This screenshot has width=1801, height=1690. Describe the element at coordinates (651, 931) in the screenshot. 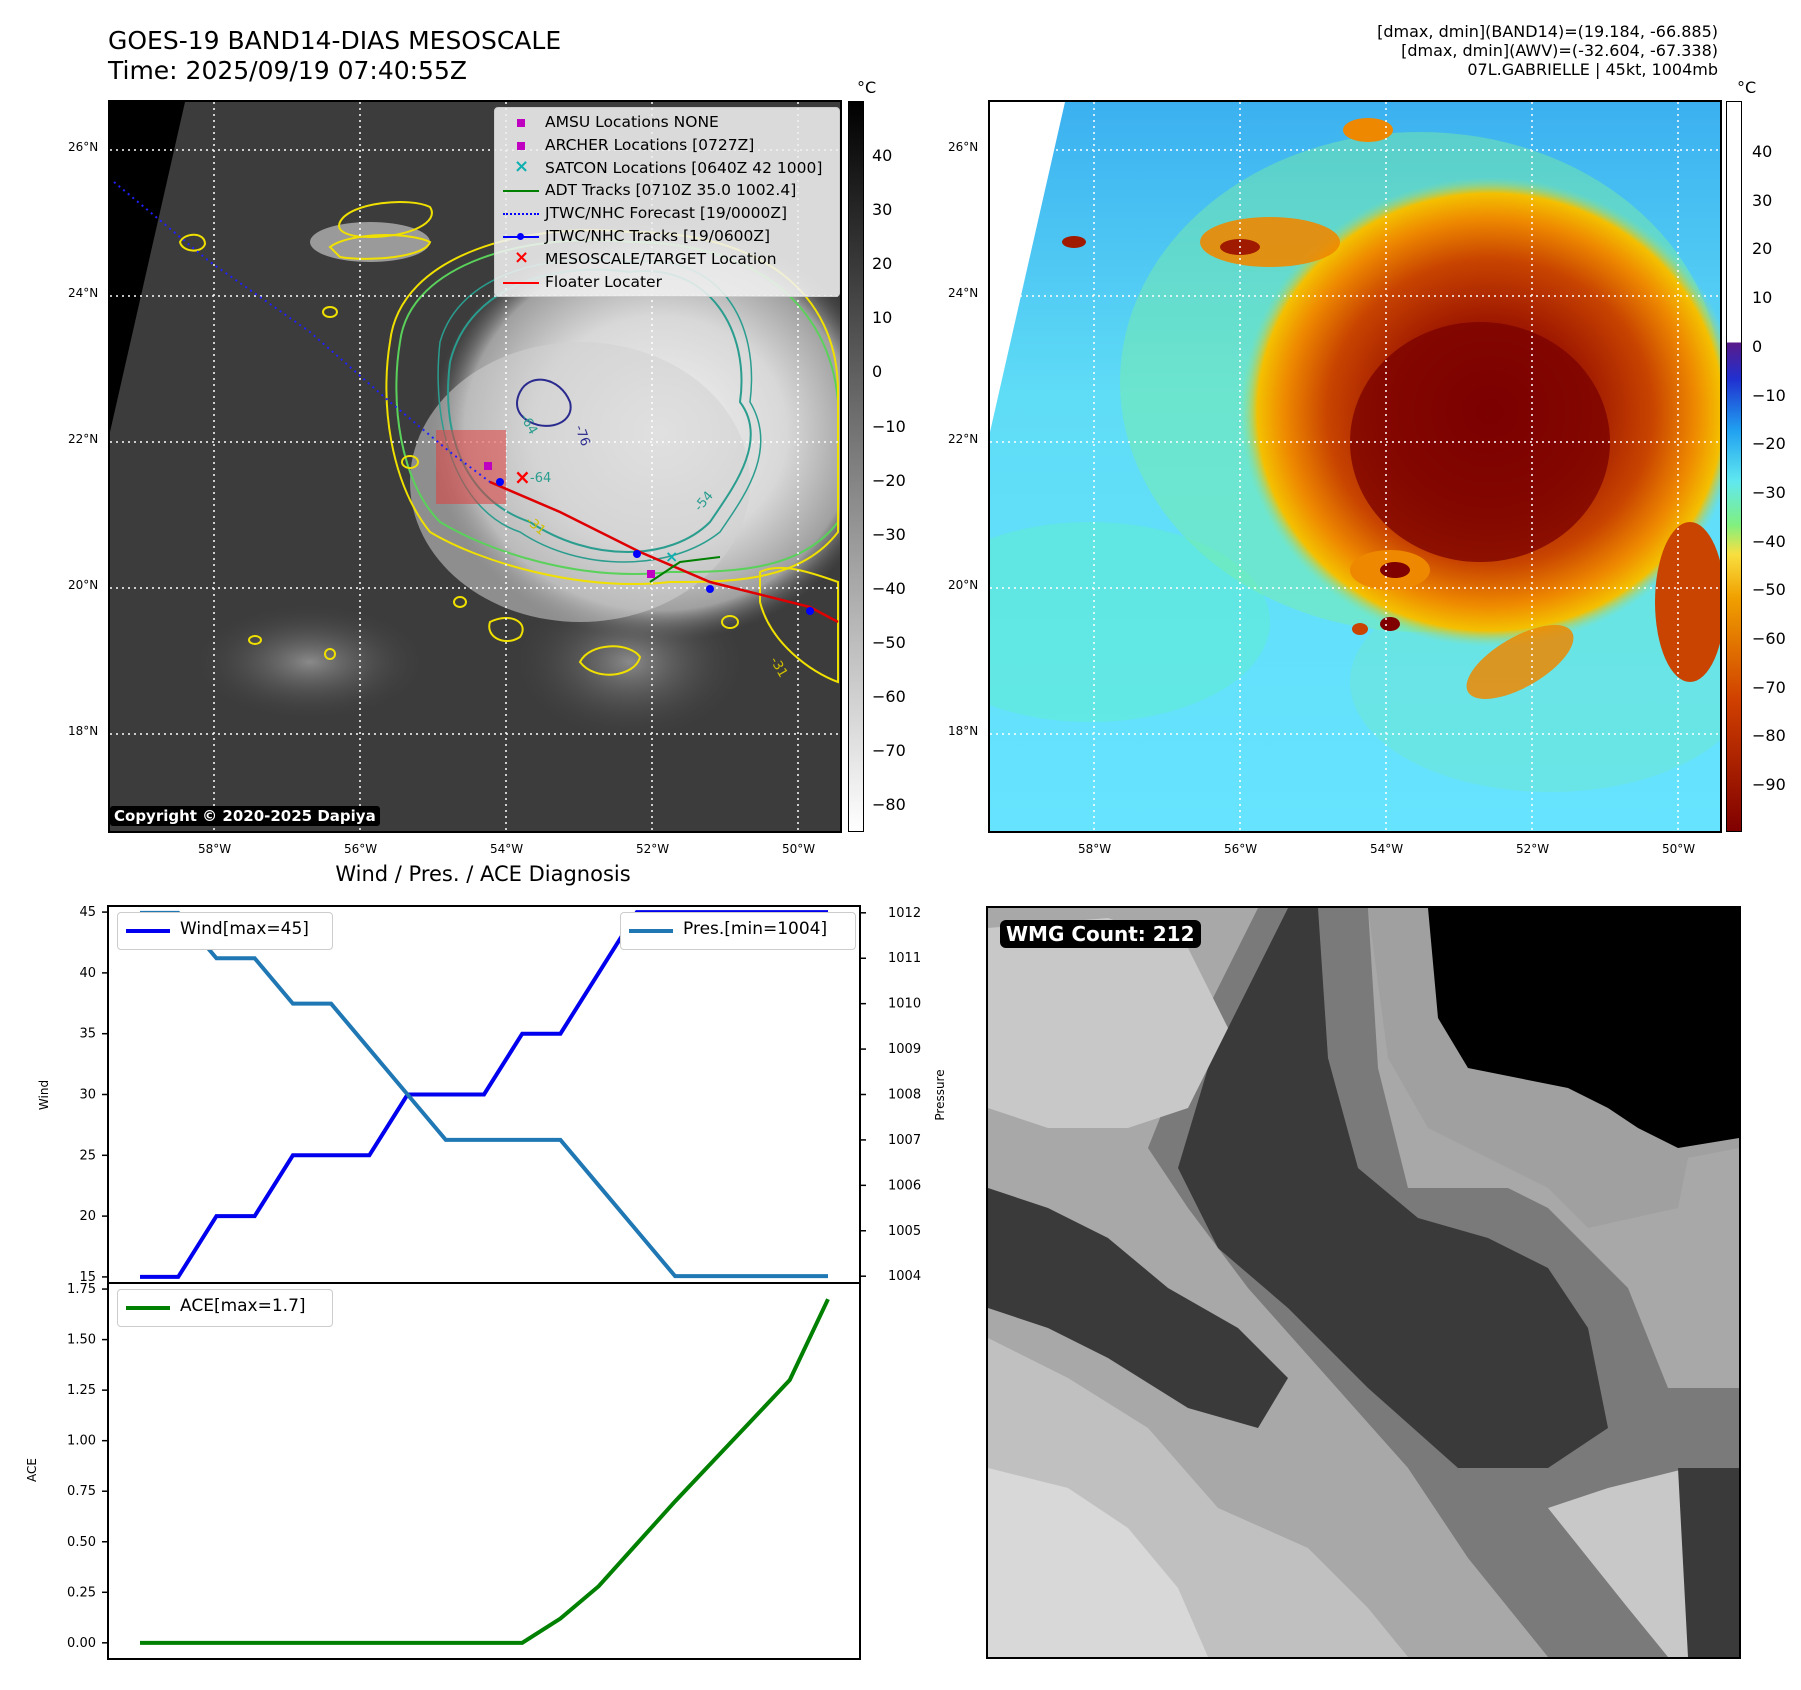

I see `pressure-legend-line` at that location.